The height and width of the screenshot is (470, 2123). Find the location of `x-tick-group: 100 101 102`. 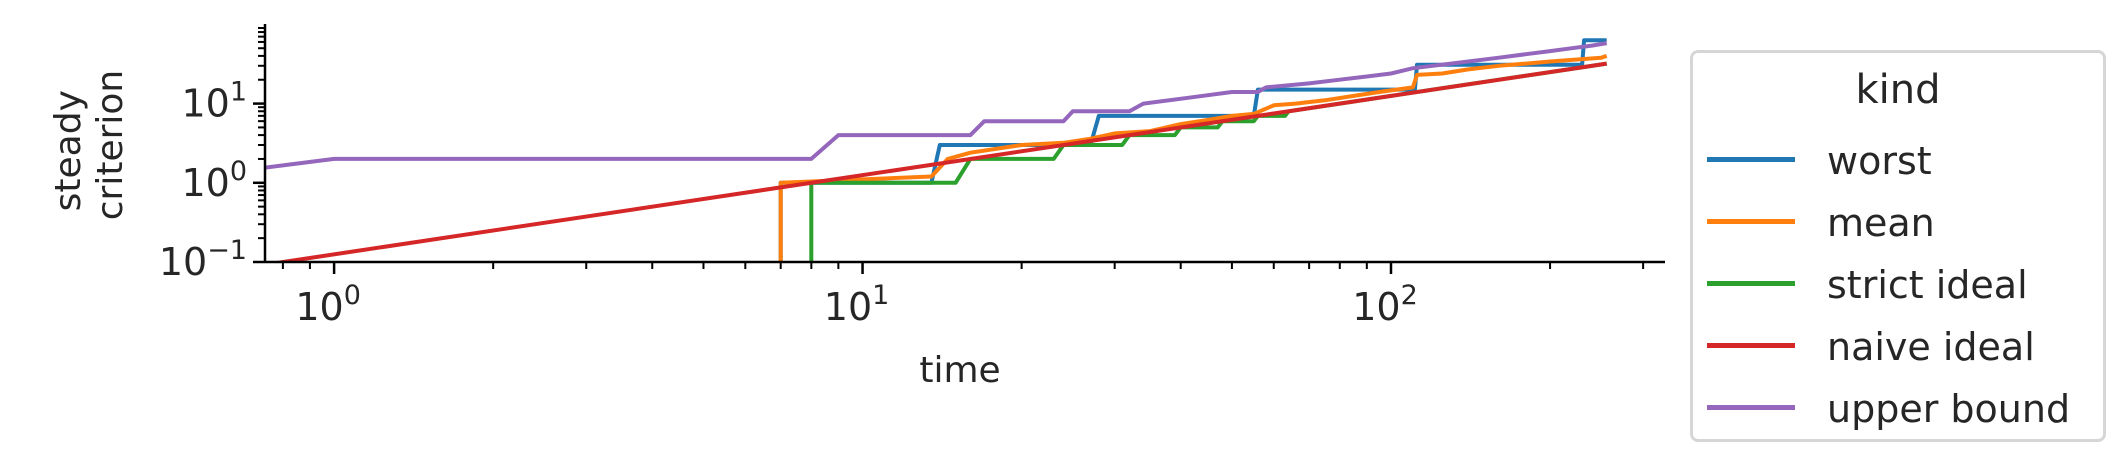

x-tick-group: 100 101 102 is located at coordinates (963, 295).